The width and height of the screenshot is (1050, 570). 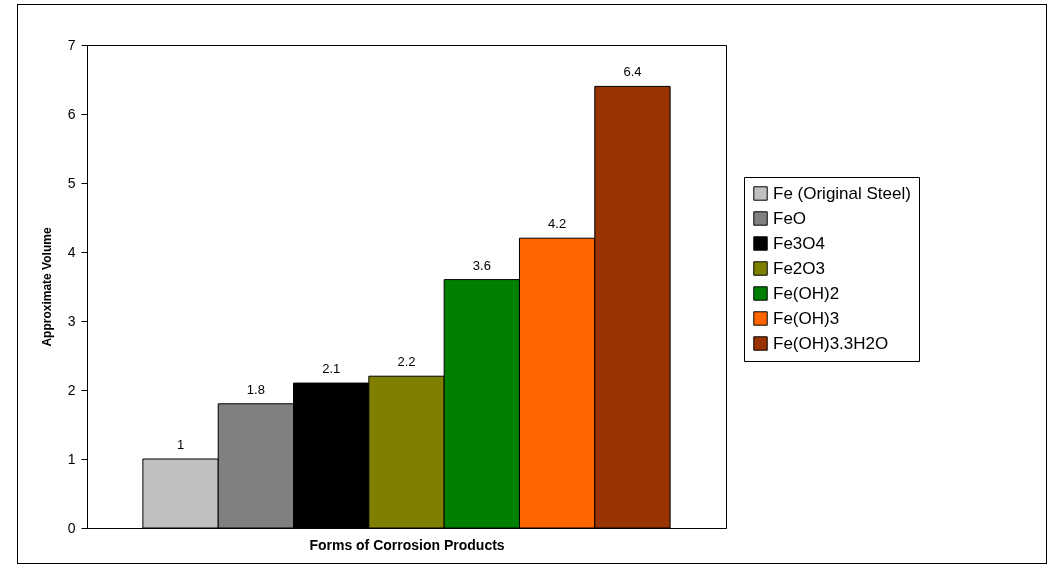 I want to click on legend-label: Fe (Original Steel), so click(x=842, y=193).